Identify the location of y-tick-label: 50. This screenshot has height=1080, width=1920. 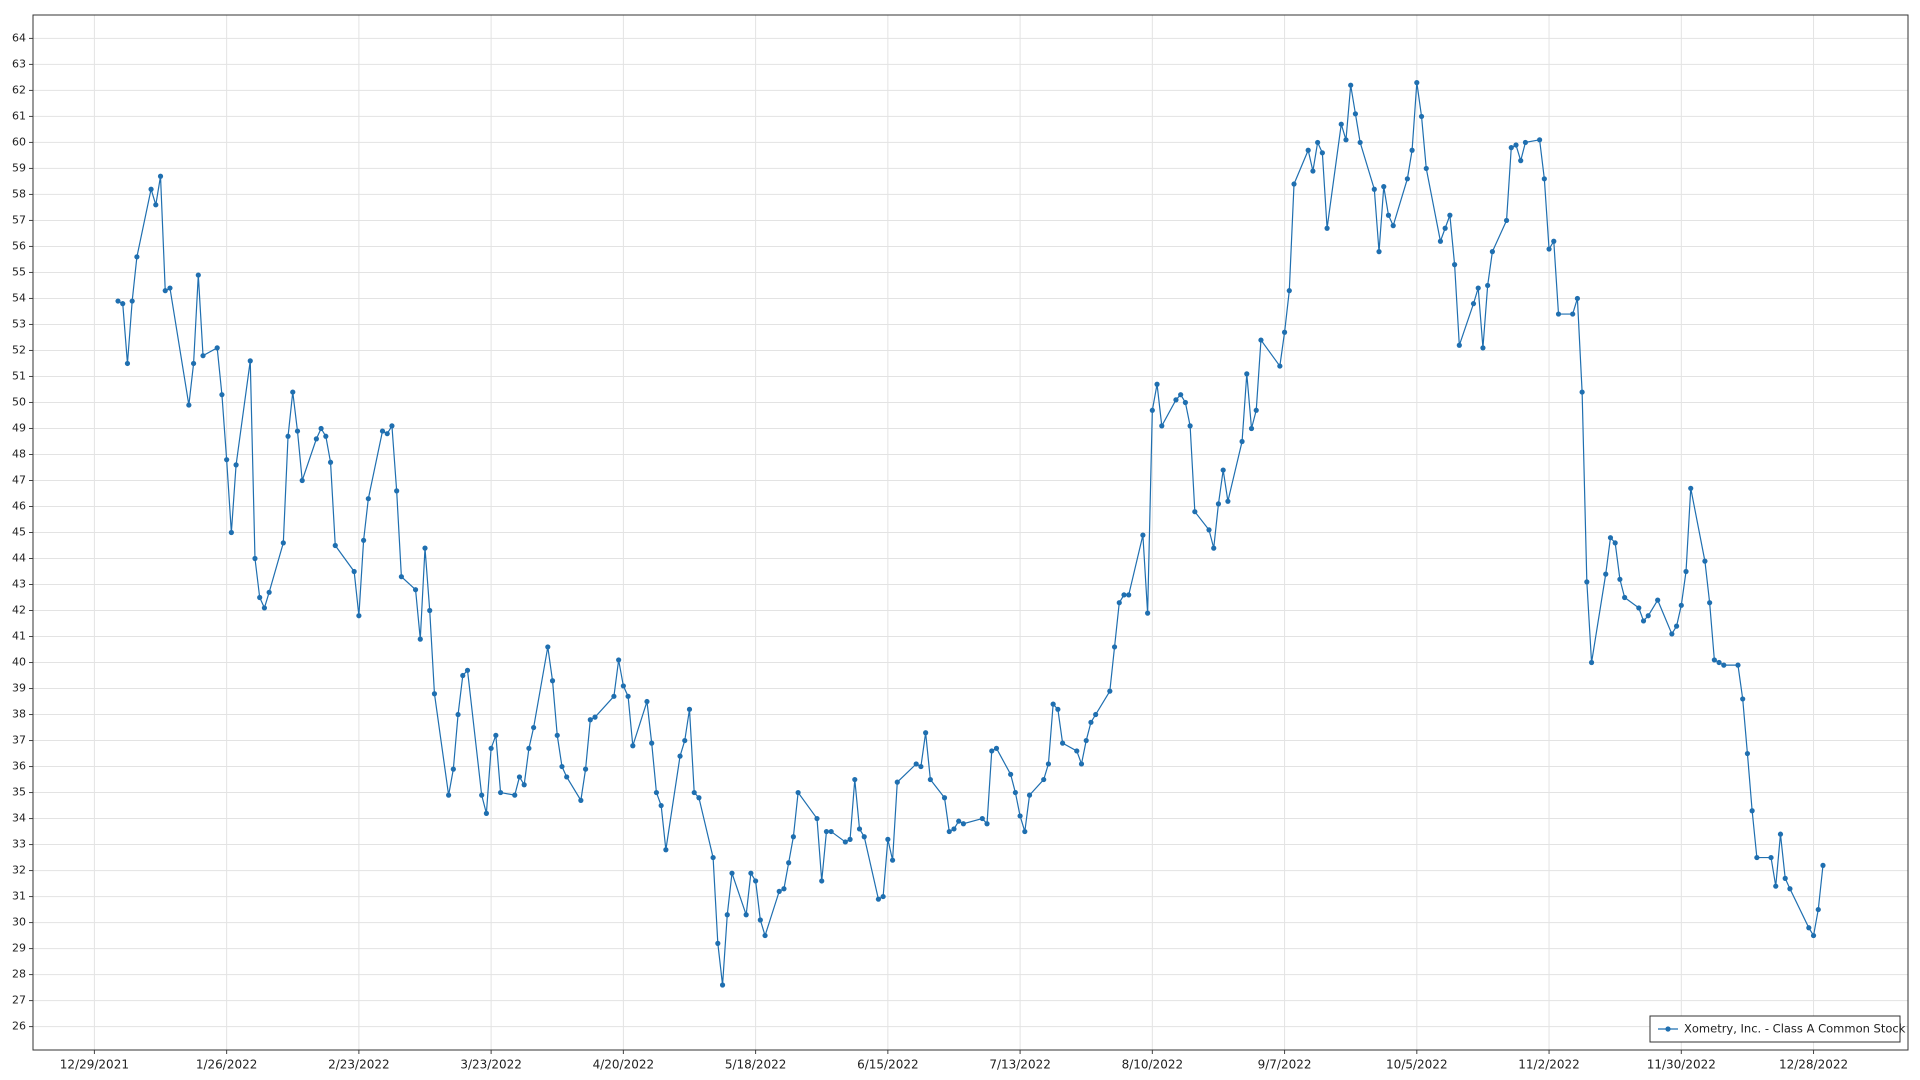
(19, 401).